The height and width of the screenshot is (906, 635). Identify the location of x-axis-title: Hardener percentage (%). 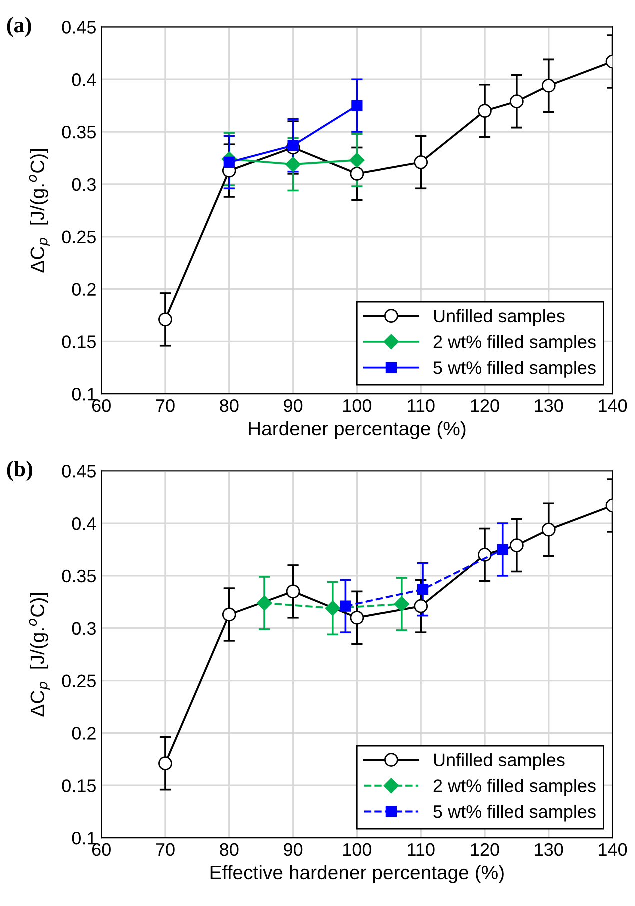
(357, 430).